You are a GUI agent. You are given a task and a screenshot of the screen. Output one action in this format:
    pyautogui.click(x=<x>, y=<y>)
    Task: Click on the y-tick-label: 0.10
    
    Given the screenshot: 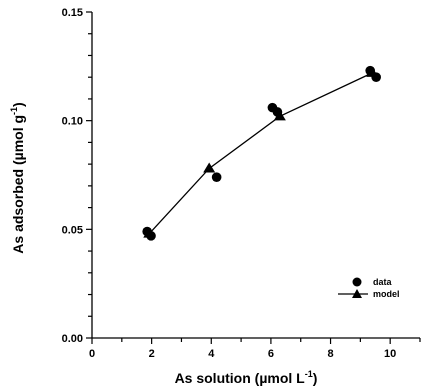 What is the action you would take?
    pyautogui.click(x=72, y=122)
    